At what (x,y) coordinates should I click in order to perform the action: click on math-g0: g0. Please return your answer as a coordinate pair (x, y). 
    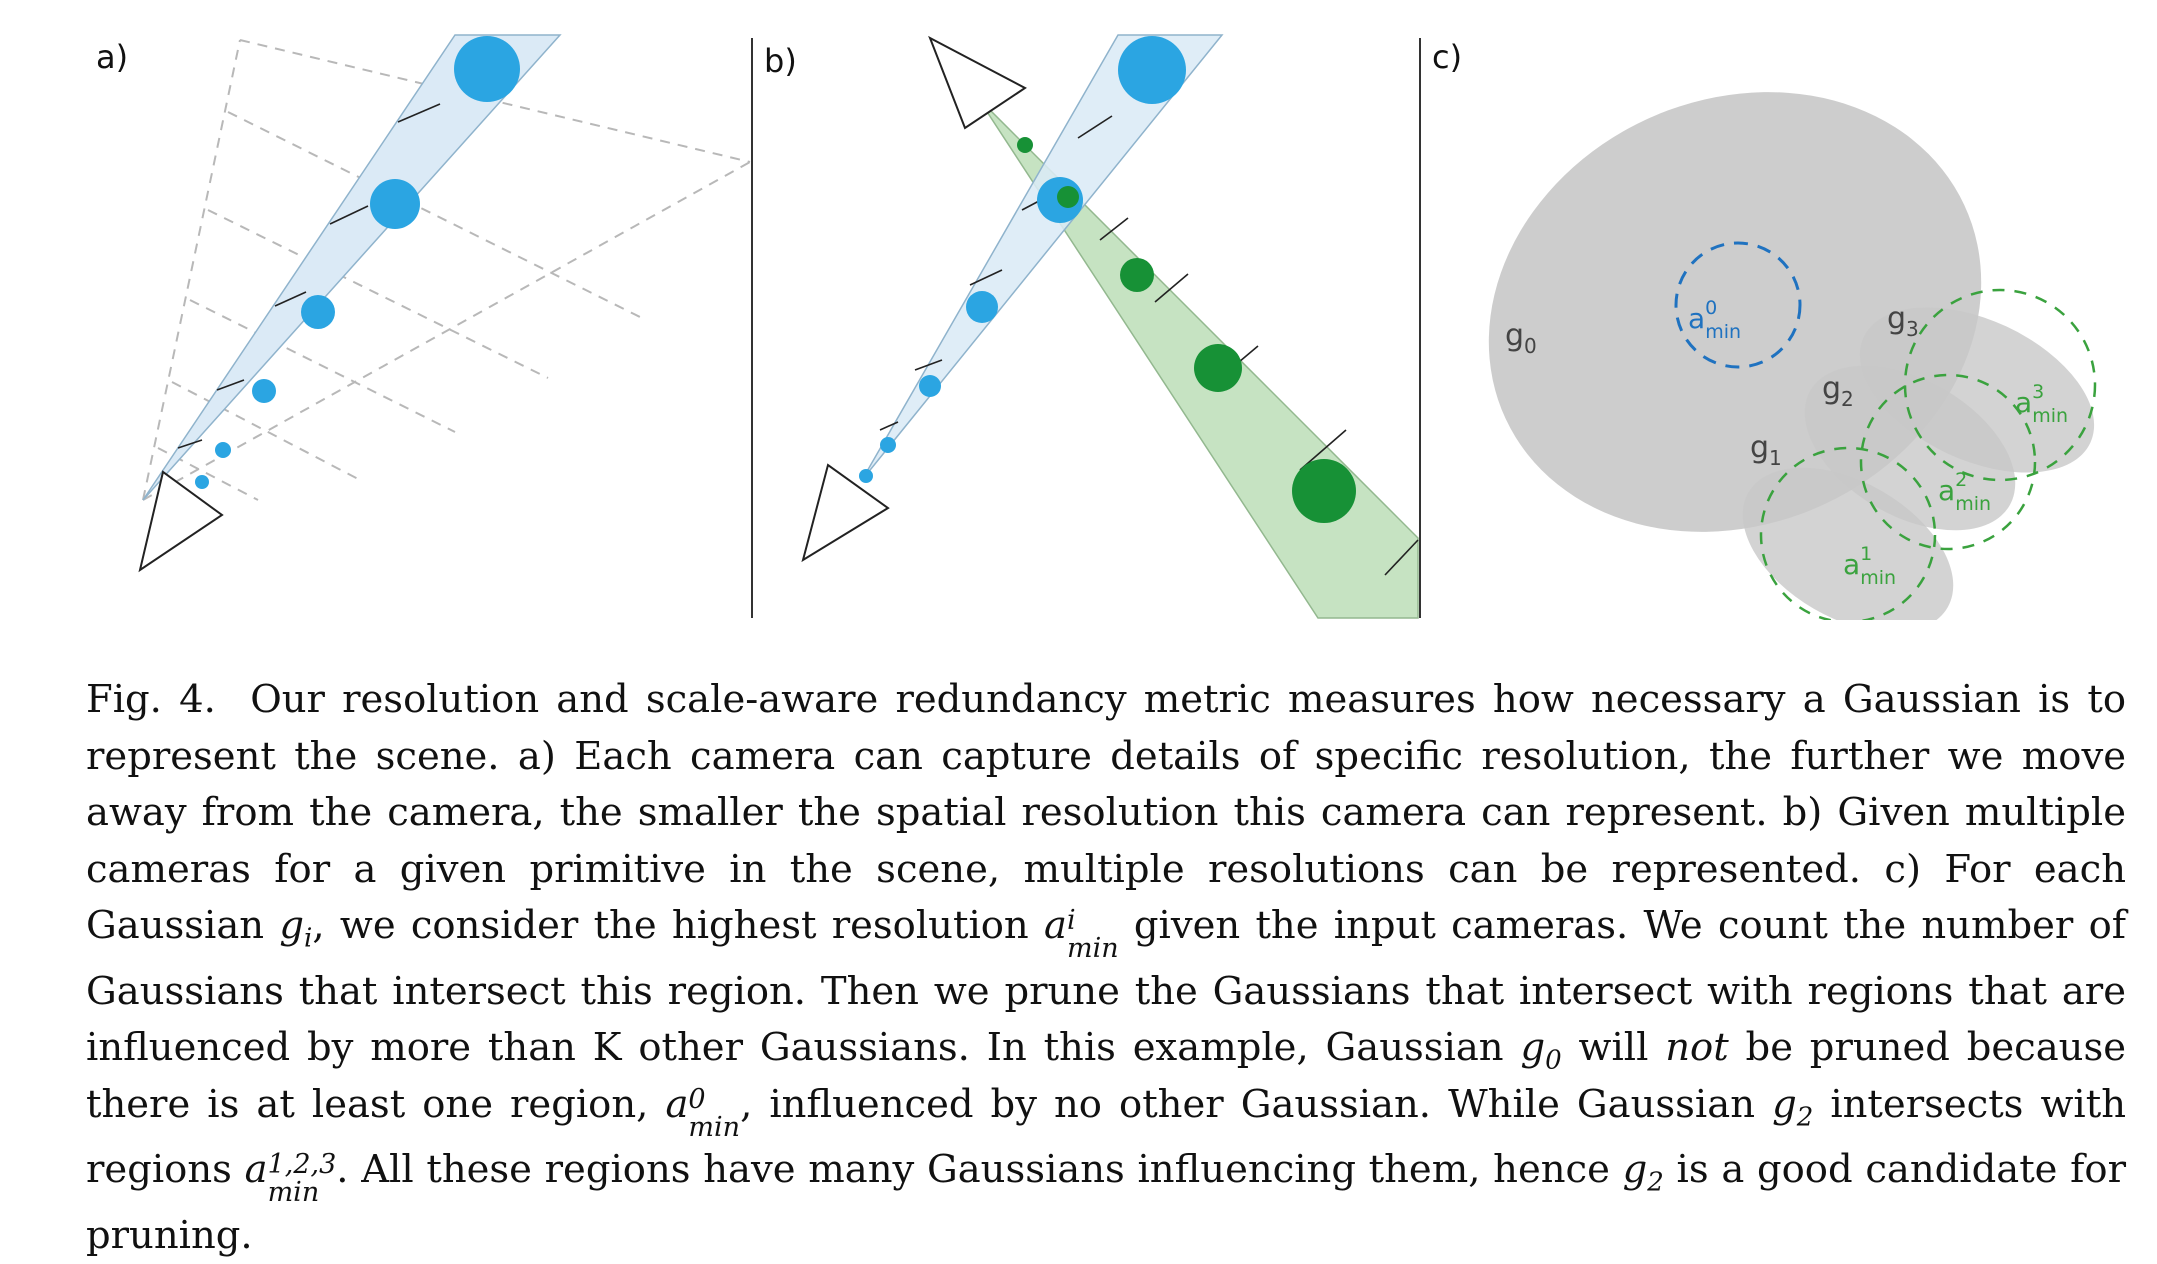
    Looking at the image, I should click on (1541, 1050).